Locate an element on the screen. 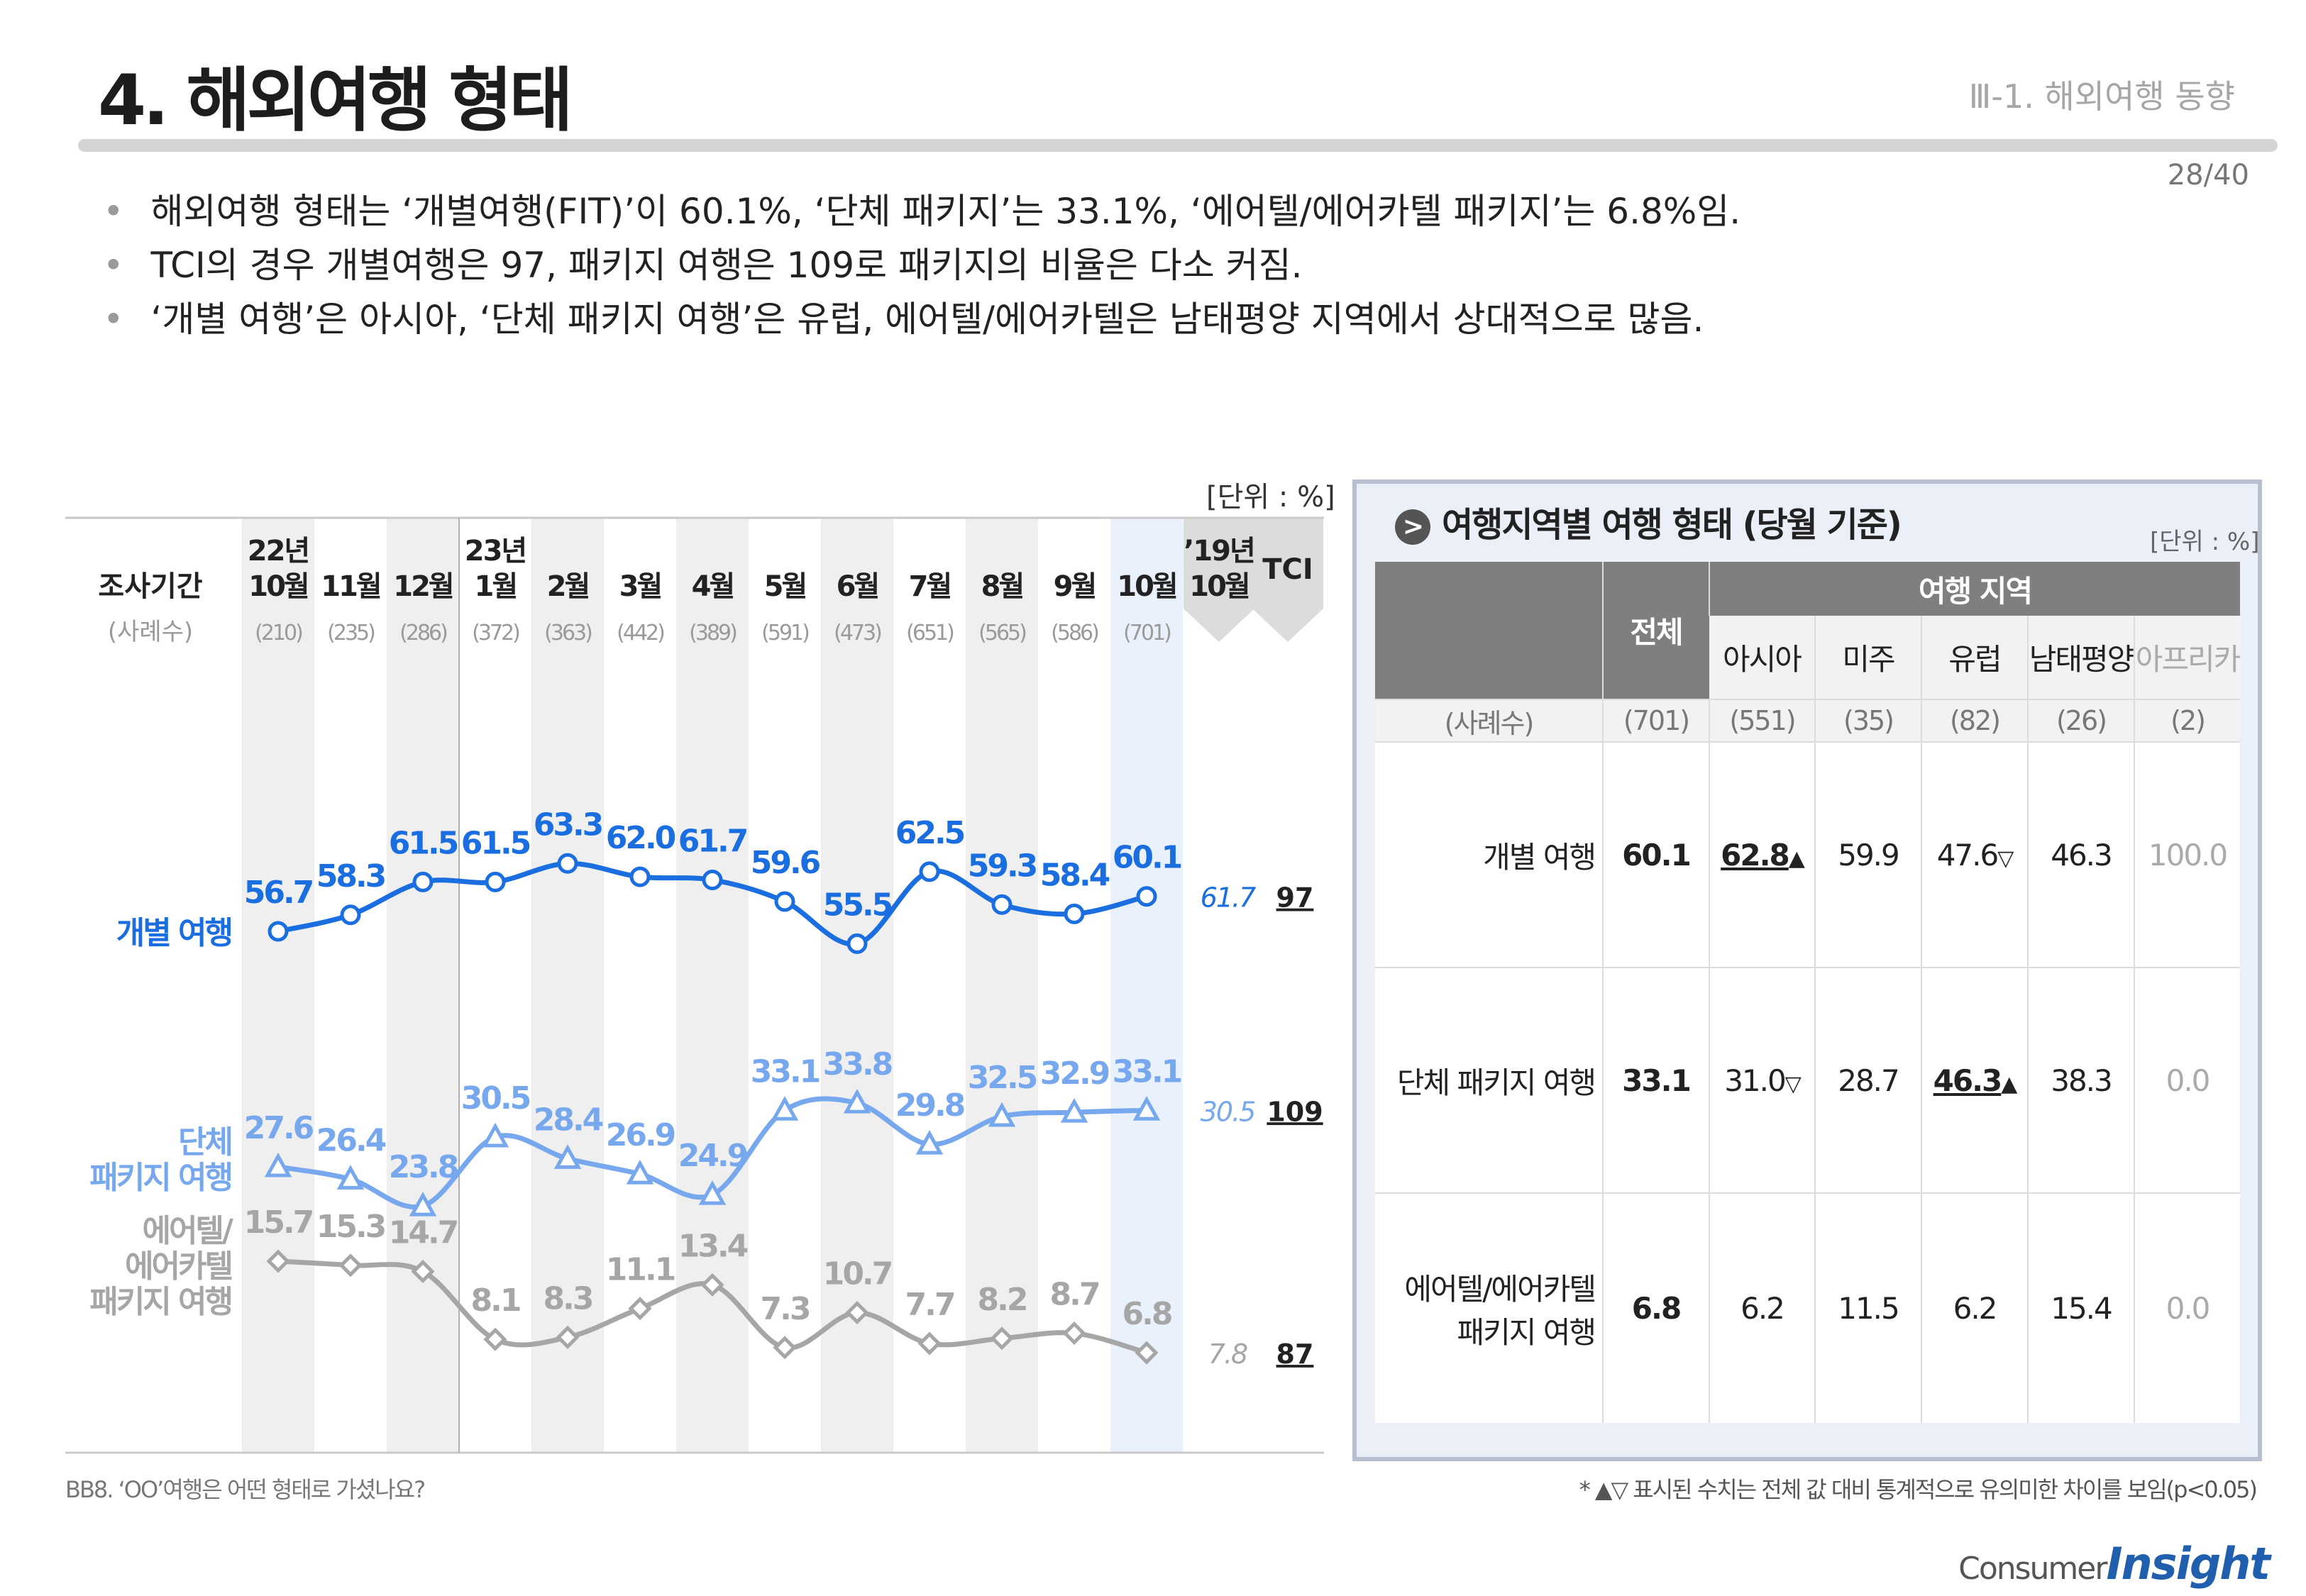 The height and width of the screenshot is (1596, 2306). row-label: 에어텔/에어카텔 패키지 여행 is located at coordinates (1489, 1307).